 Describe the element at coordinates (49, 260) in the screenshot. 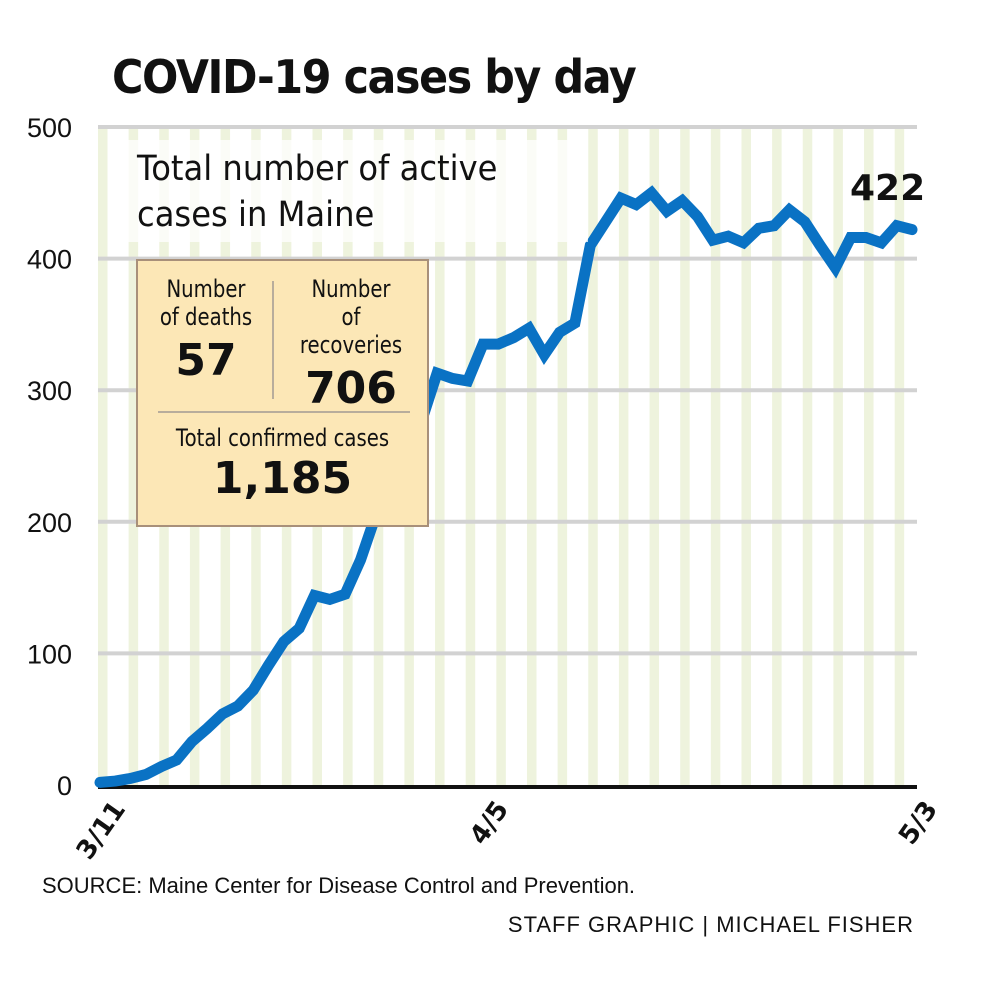

I see `y-tick-label: 400` at that location.